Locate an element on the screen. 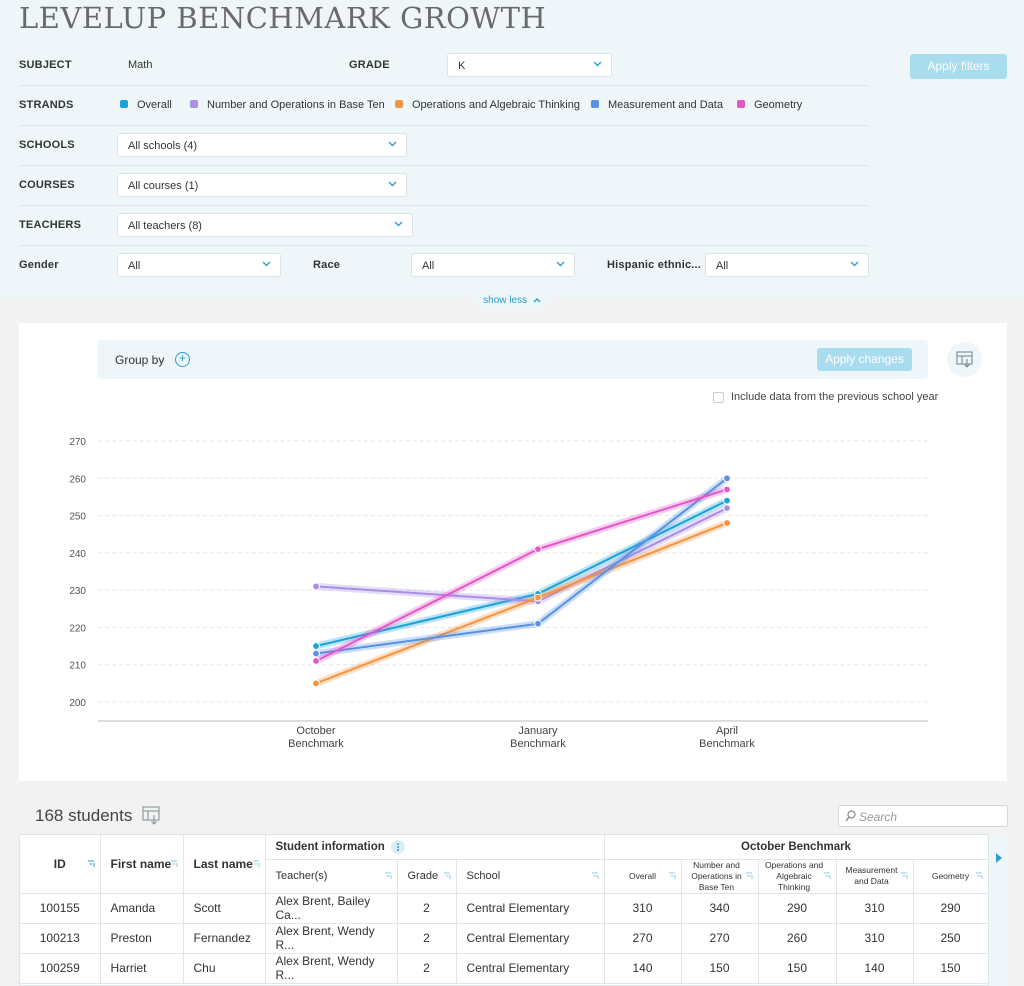 Image resolution: width=1024 pixels, height=986 pixels. show-less-toggle: show less is located at coordinates (512, 301).